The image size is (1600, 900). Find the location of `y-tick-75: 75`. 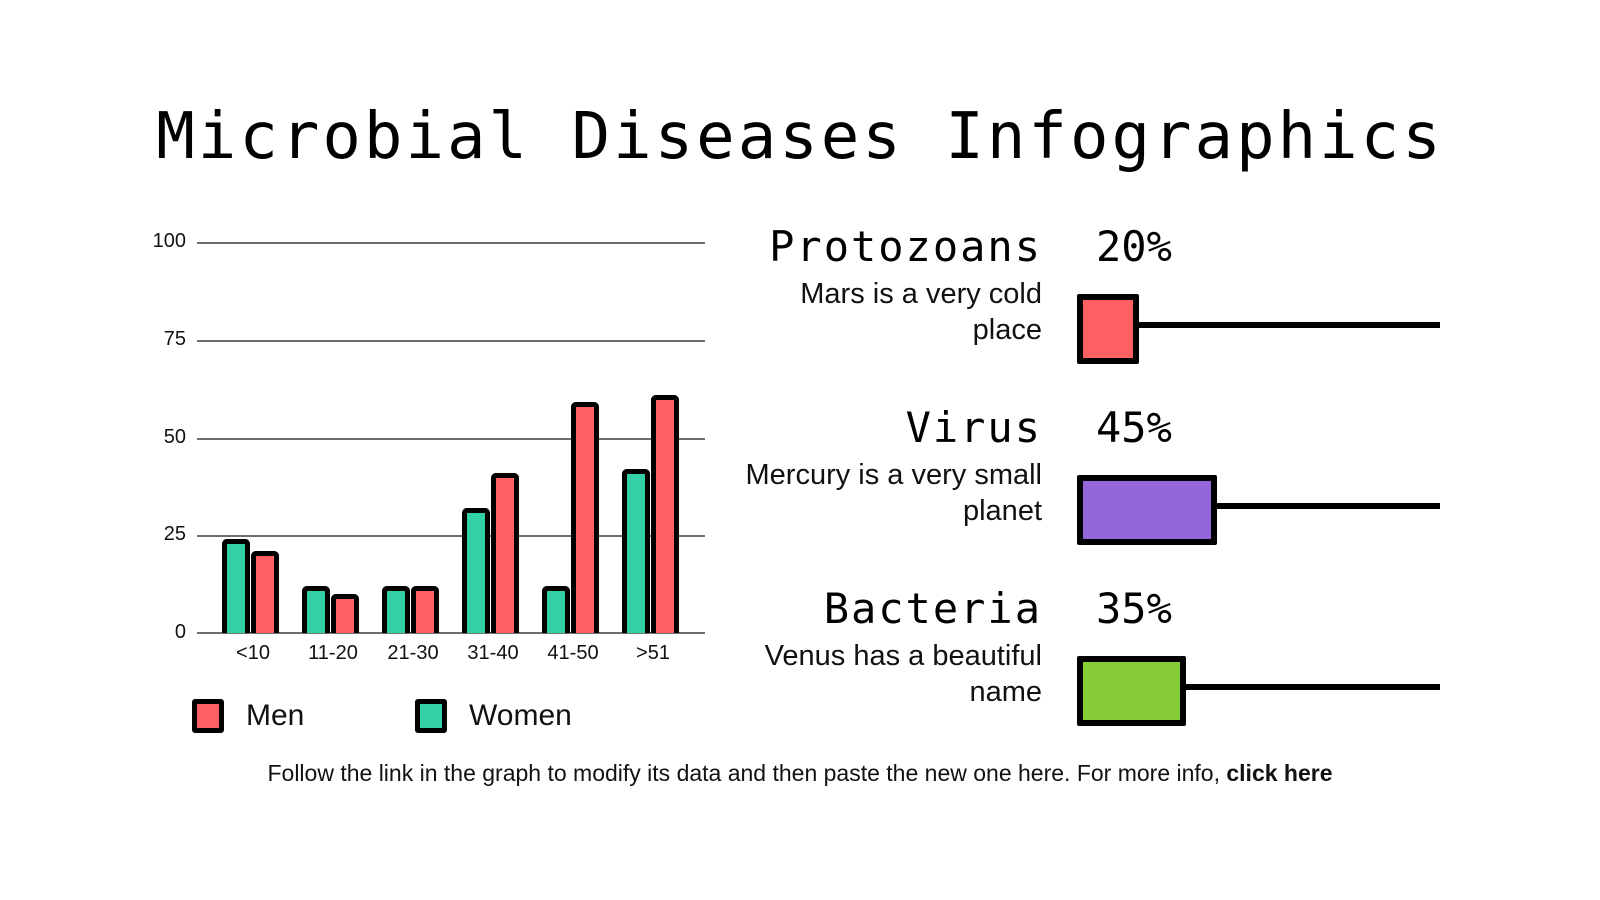

y-tick-75: 75 is located at coordinates (174, 339).